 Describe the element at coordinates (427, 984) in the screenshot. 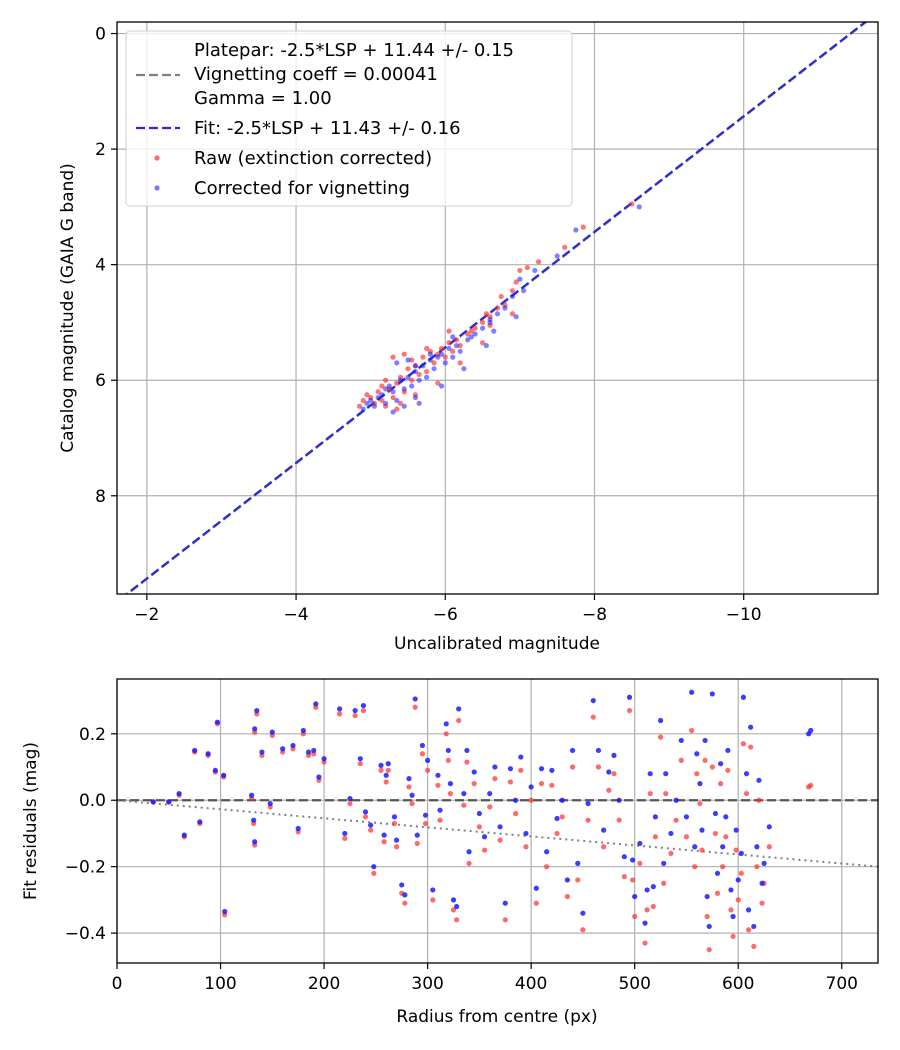

I see `x-tick-label: 300` at that location.